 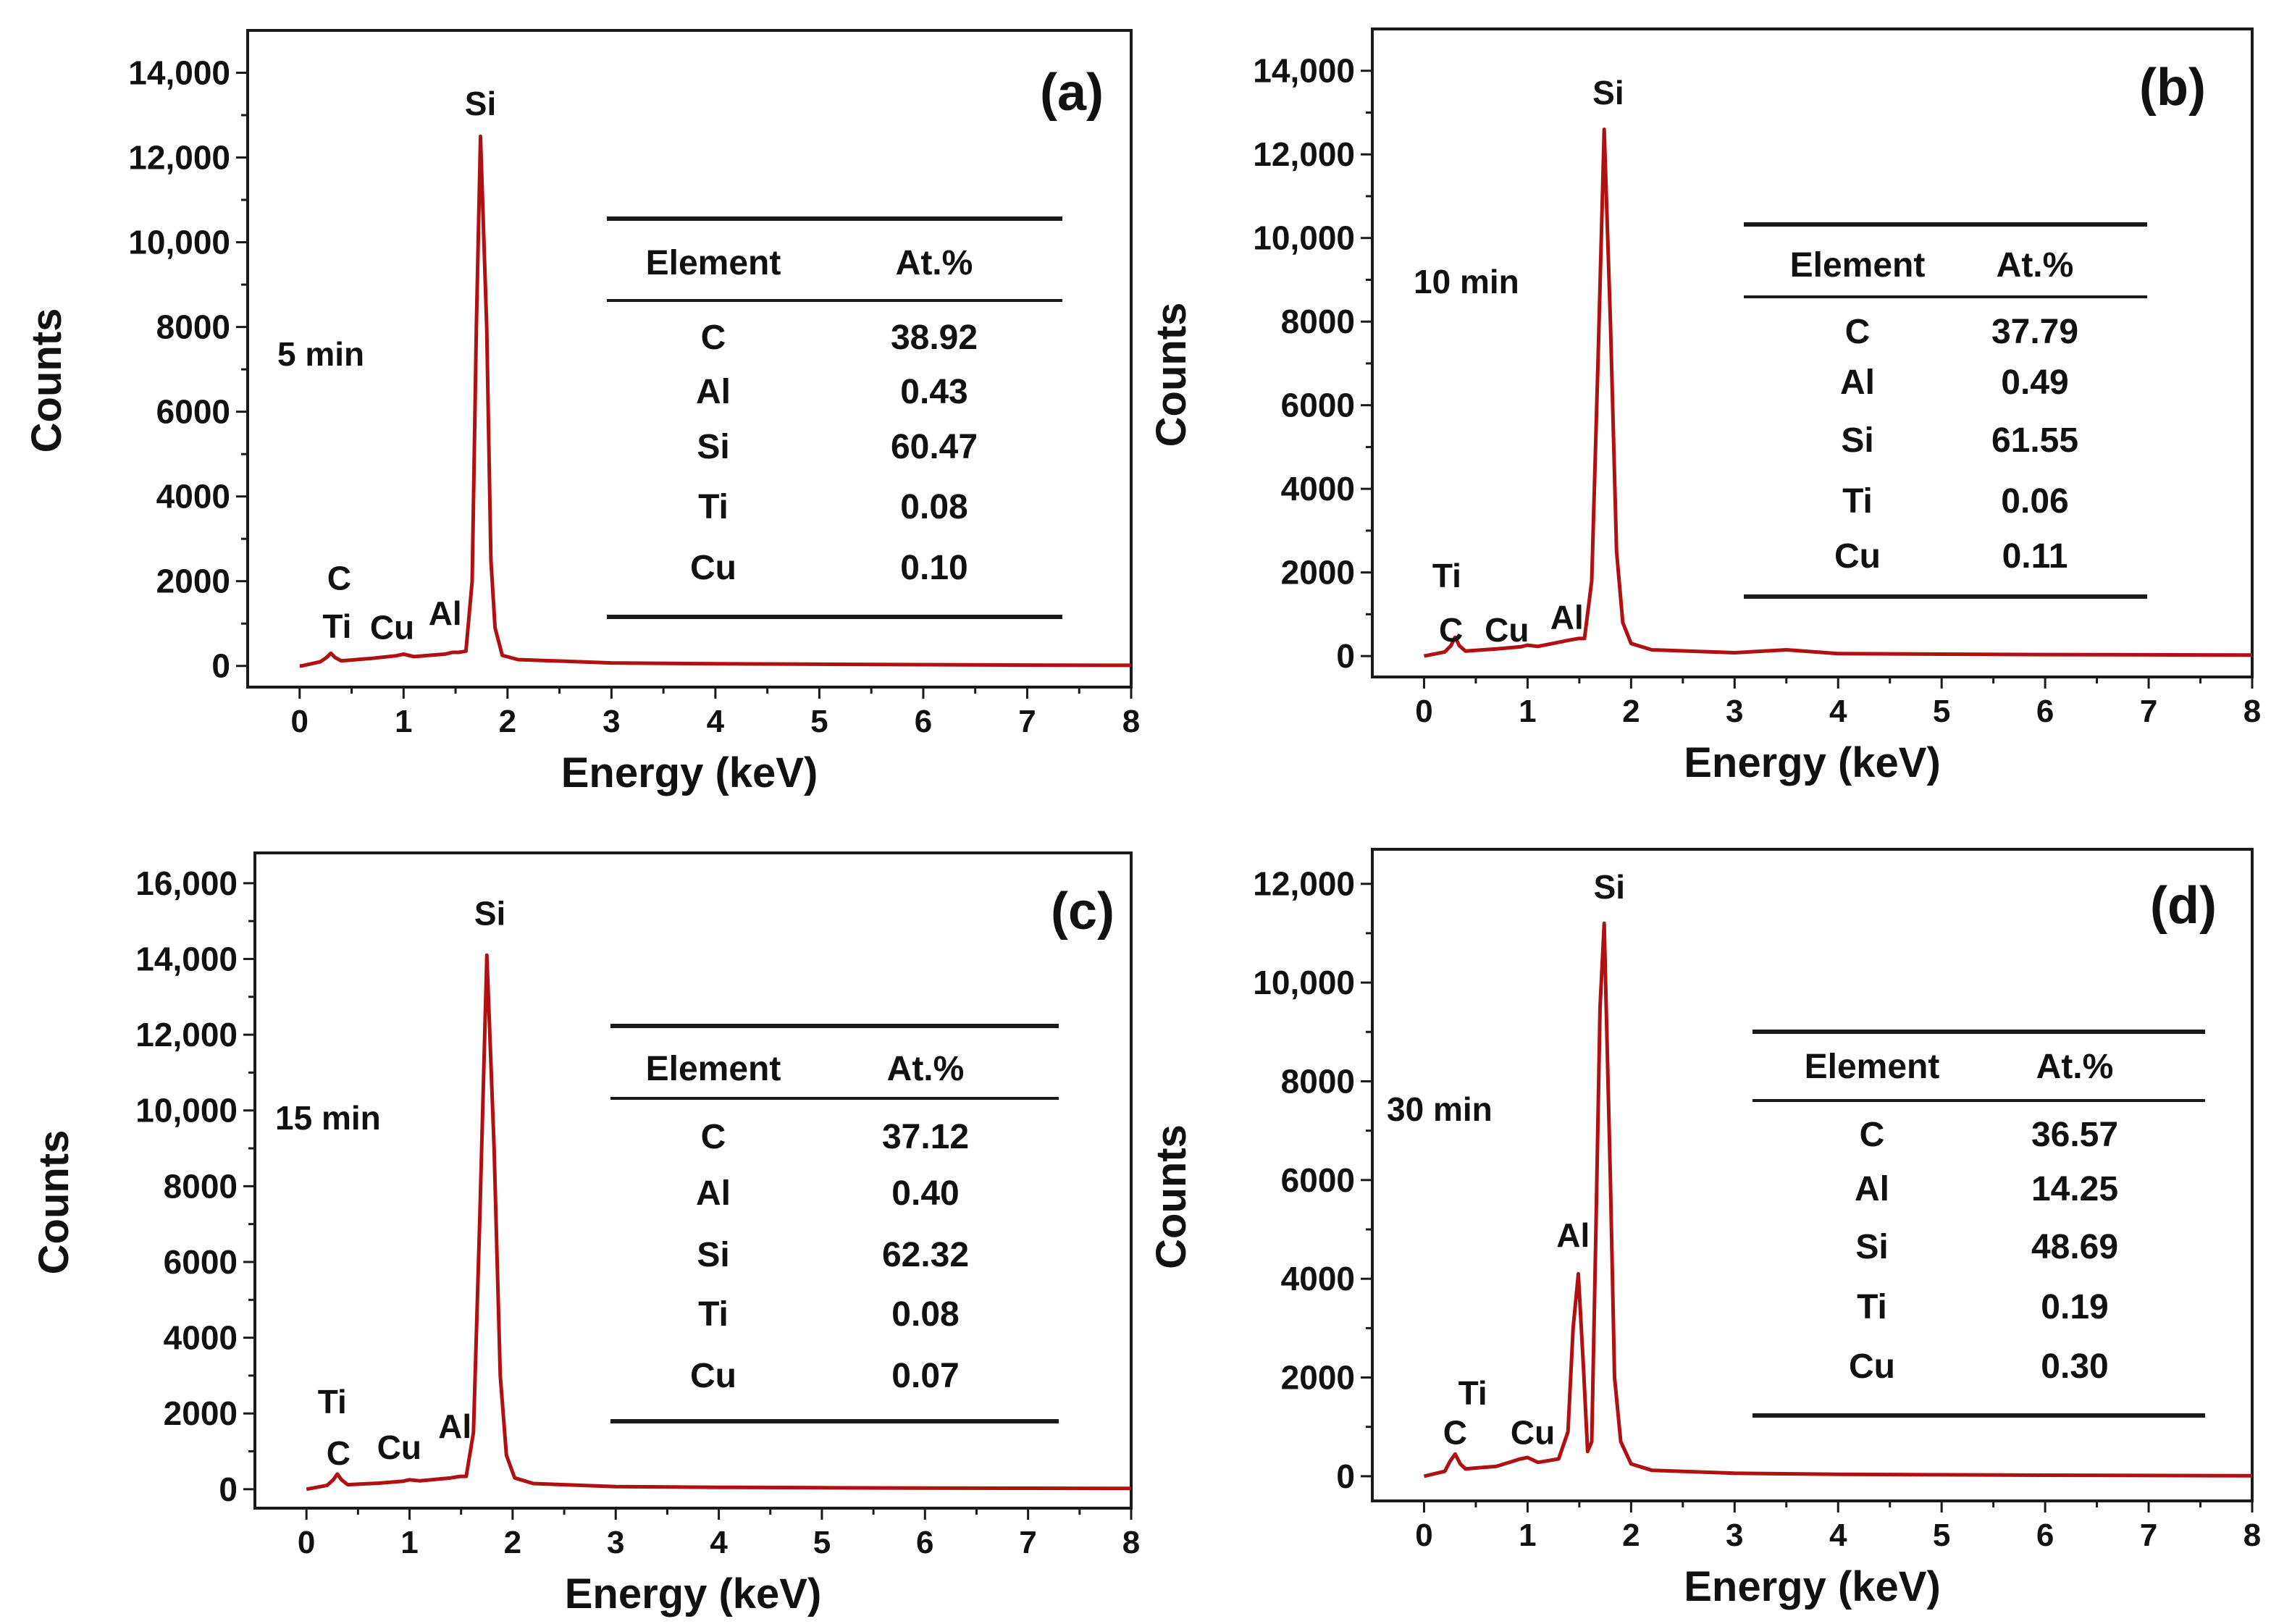 I want to click on table-cell-value: 0.49, so click(x=2035, y=382).